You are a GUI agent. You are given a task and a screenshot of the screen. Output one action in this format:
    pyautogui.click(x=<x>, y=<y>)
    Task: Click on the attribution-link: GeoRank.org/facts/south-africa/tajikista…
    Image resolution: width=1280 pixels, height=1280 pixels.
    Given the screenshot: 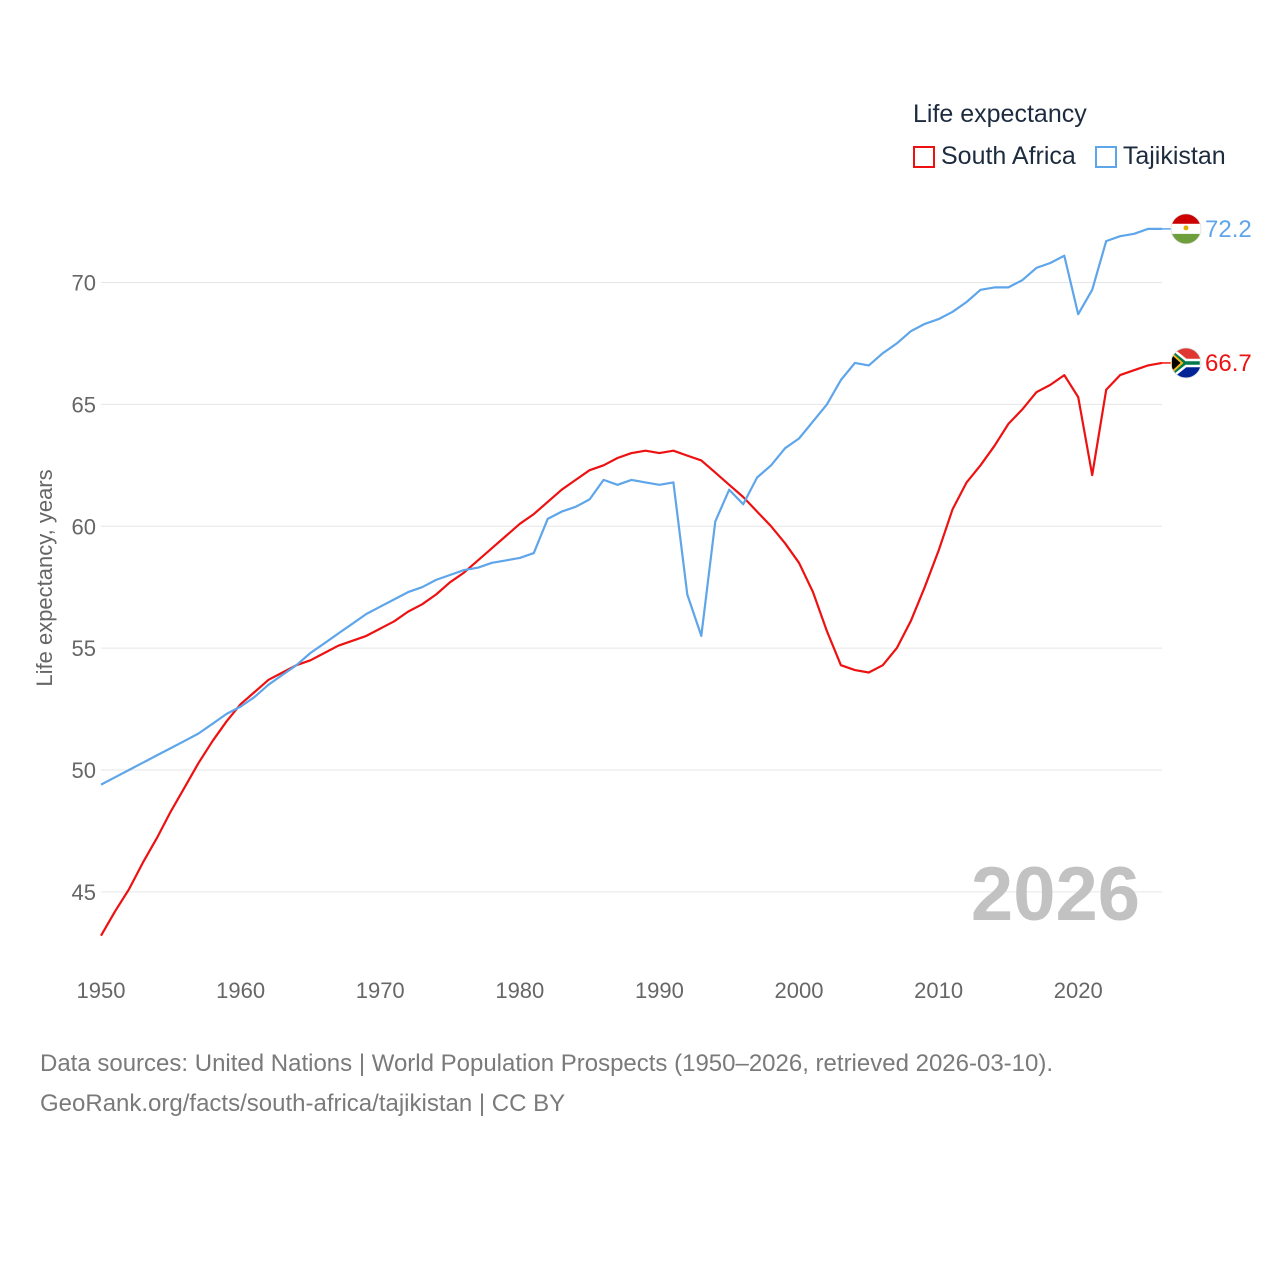 What is the action you would take?
    pyautogui.click(x=303, y=1103)
    